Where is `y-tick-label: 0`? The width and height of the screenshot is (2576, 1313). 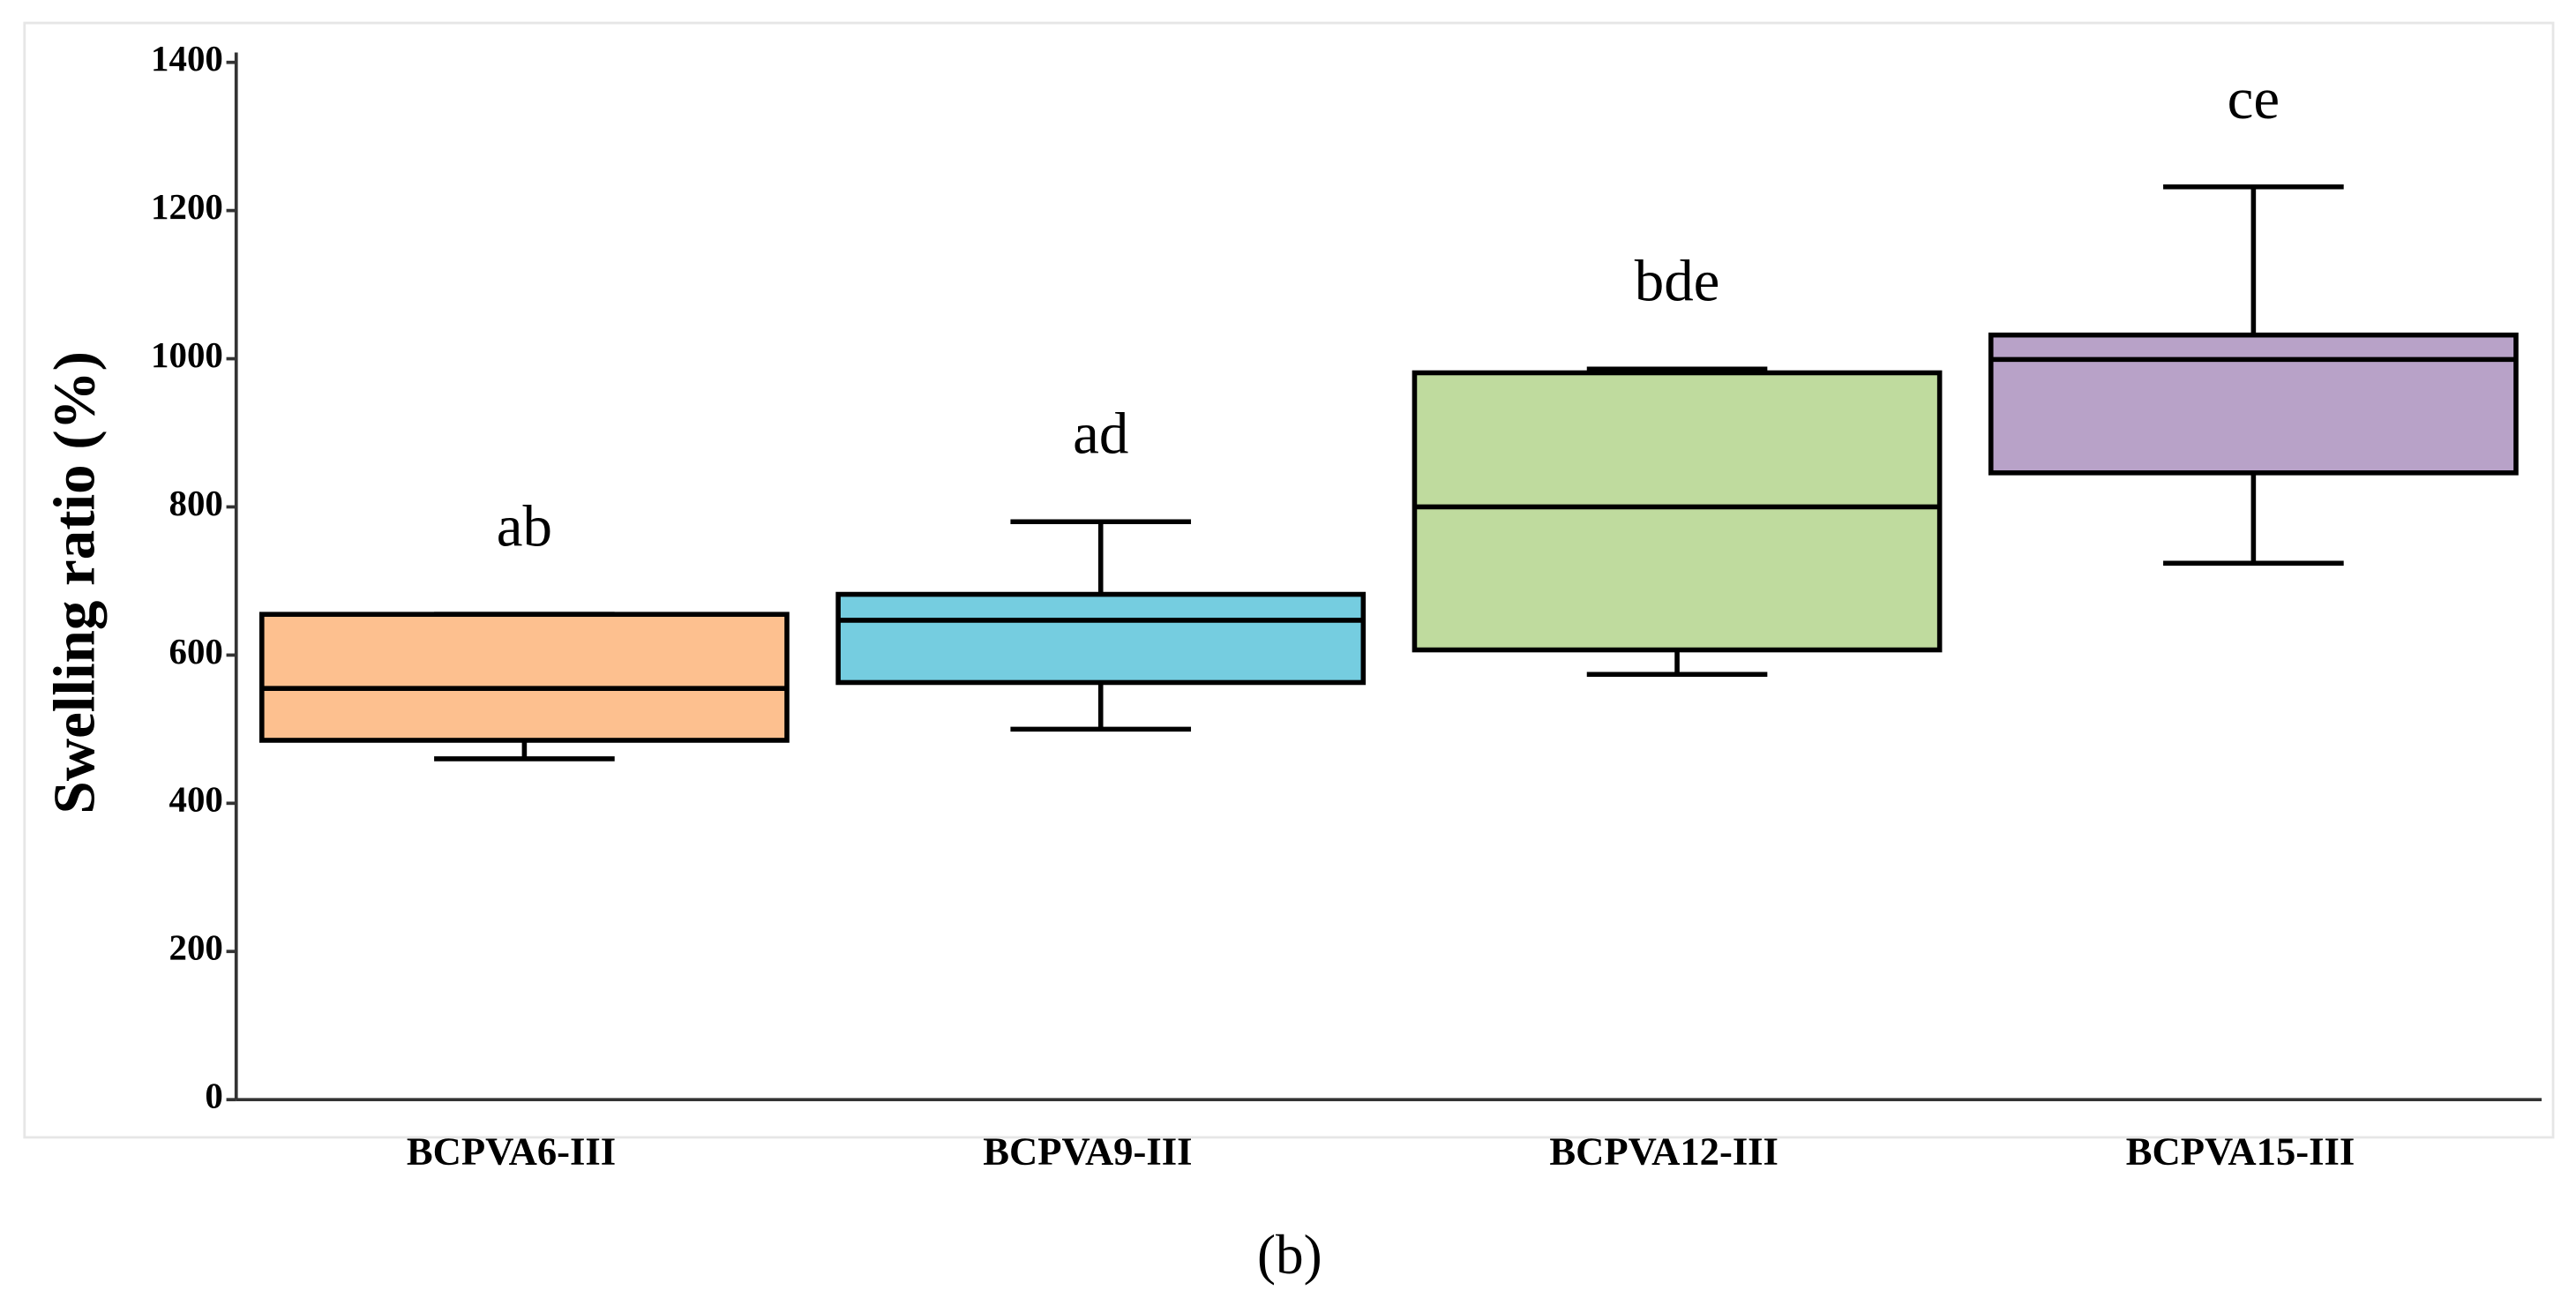
y-tick-label: 0 is located at coordinates (214, 1096).